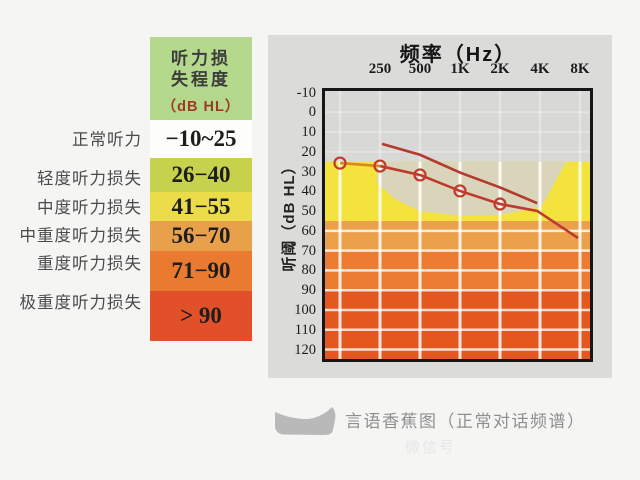 The width and height of the screenshot is (640, 480). I want to click on y-tick-label: 20, so click(309, 151).